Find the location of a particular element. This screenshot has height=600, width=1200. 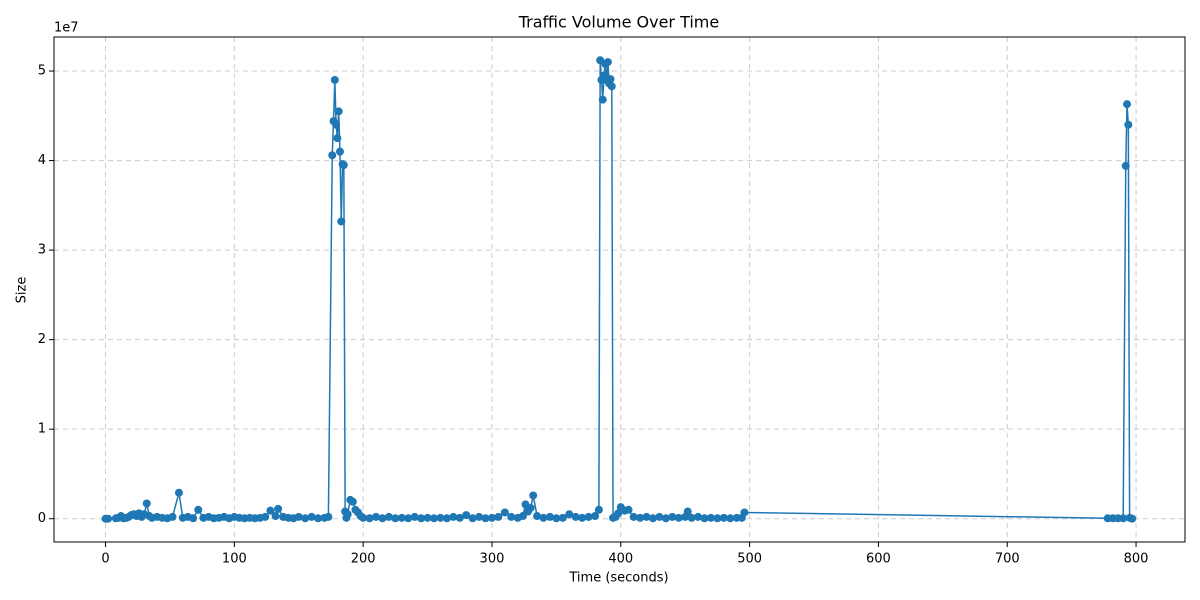

y-axis-label: Size is located at coordinates (22, 290).